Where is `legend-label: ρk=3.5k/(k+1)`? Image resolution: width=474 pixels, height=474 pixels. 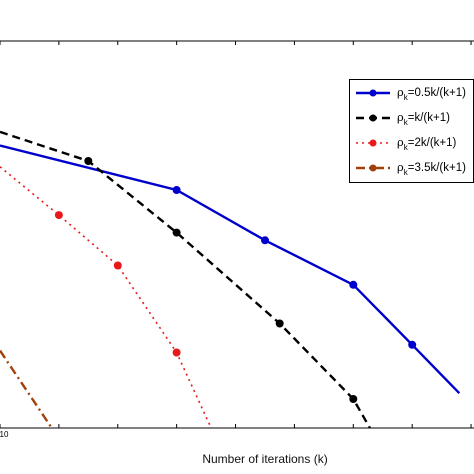
legend-label: ρk=3.5k/(k+1) is located at coordinates (431, 168).